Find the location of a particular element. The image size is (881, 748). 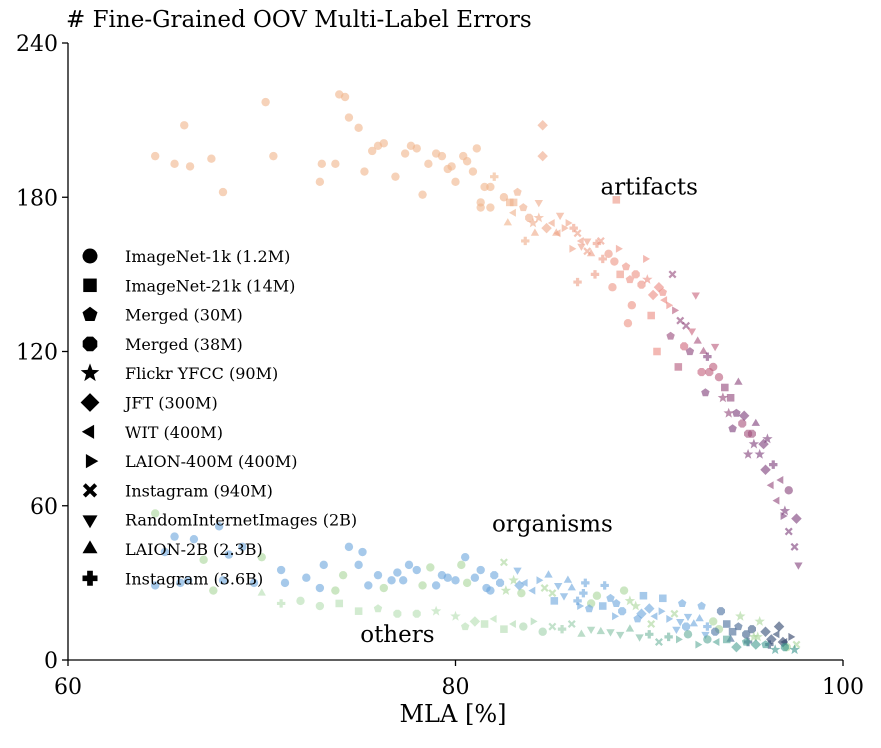

y-tick-label: 60 is located at coordinates (44, 507).